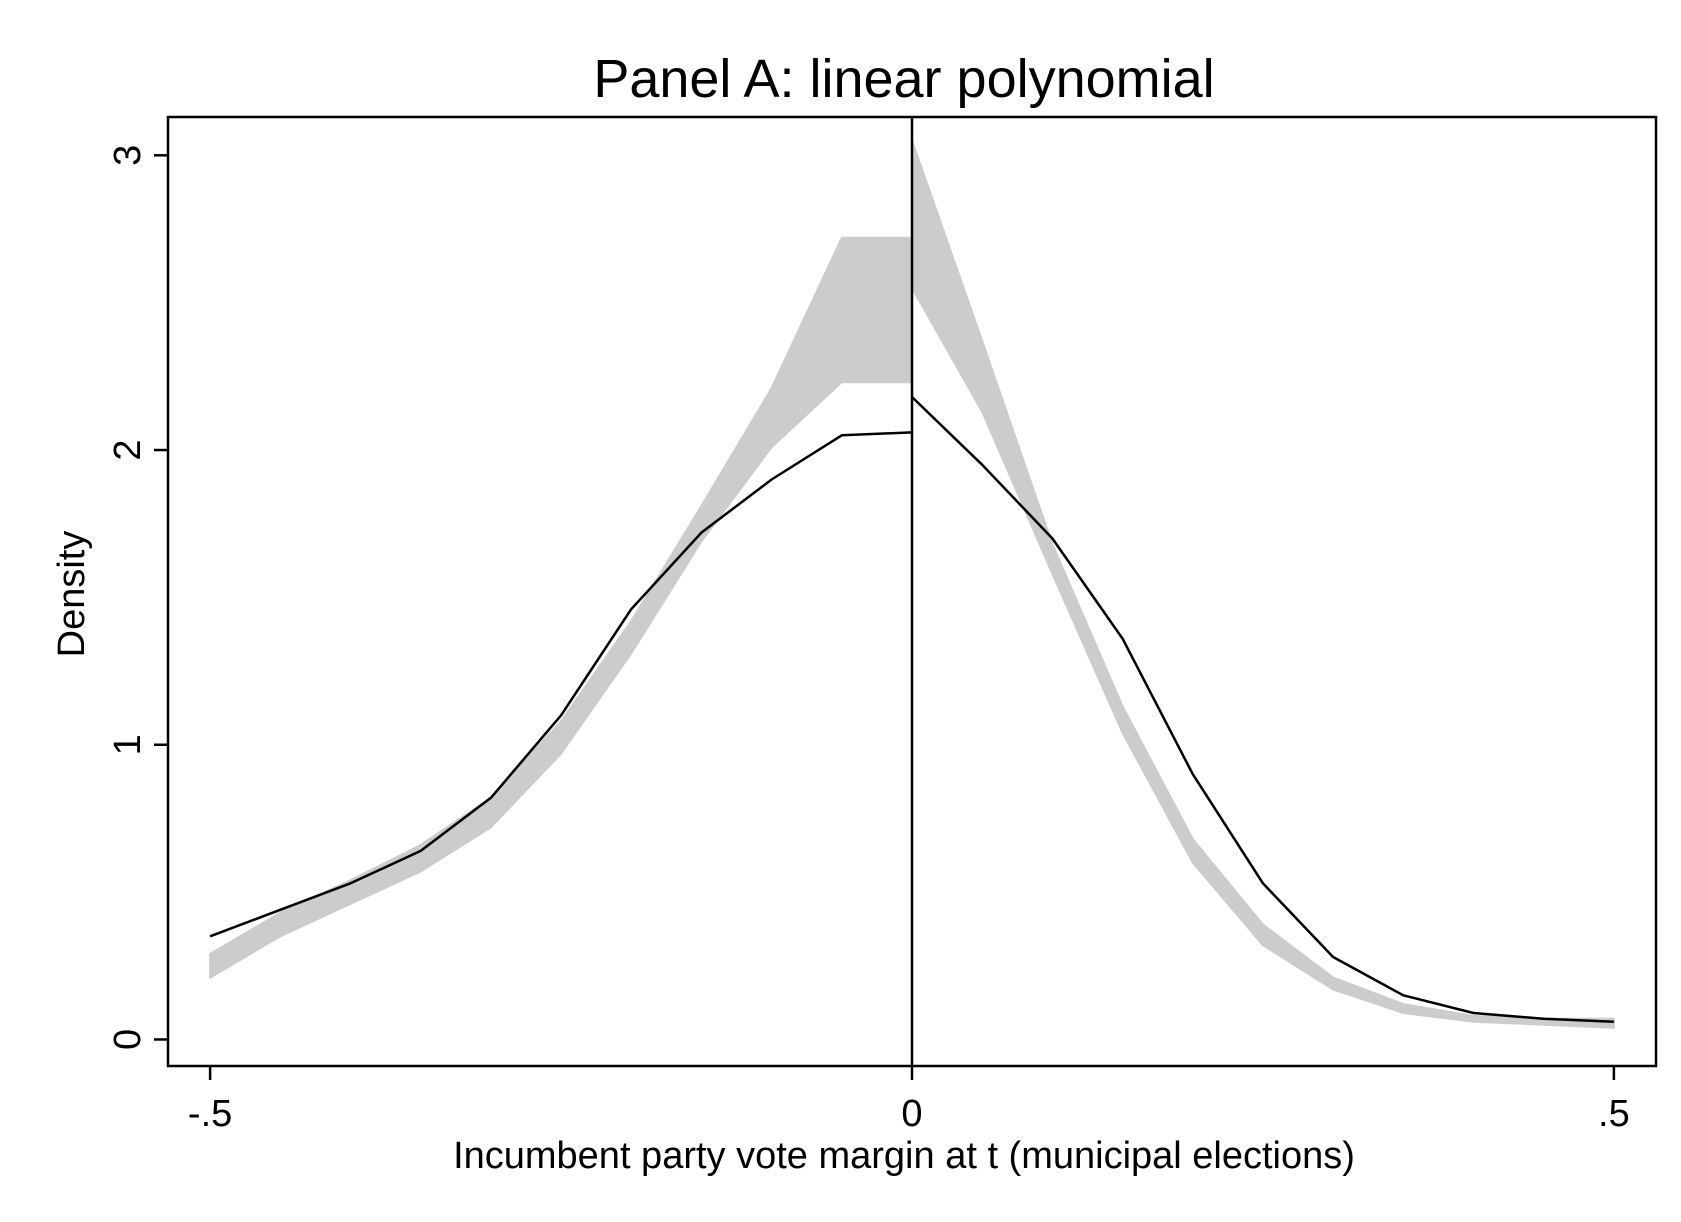  What do you see at coordinates (137, 597) in the screenshot?
I see `y-axis: 0 1 2 3` at bounding box center [137, 597].